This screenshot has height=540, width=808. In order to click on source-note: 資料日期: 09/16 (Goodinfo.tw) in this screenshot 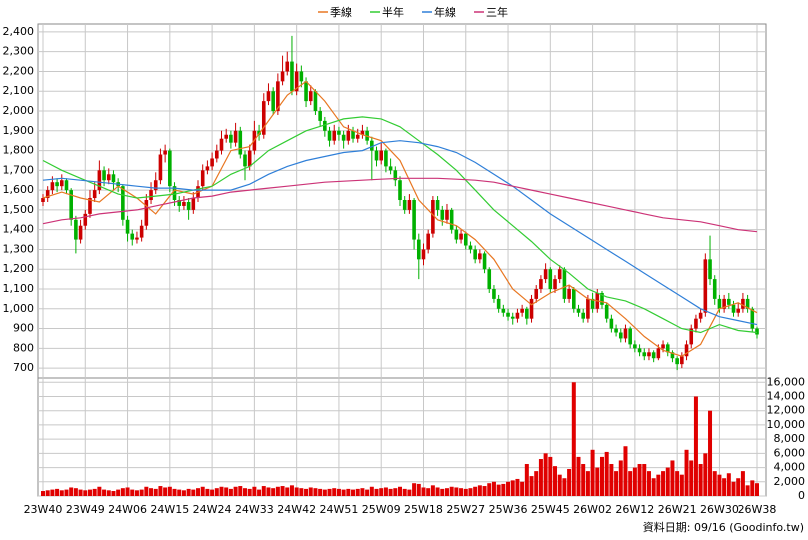, I will do `click(723, 527)`.